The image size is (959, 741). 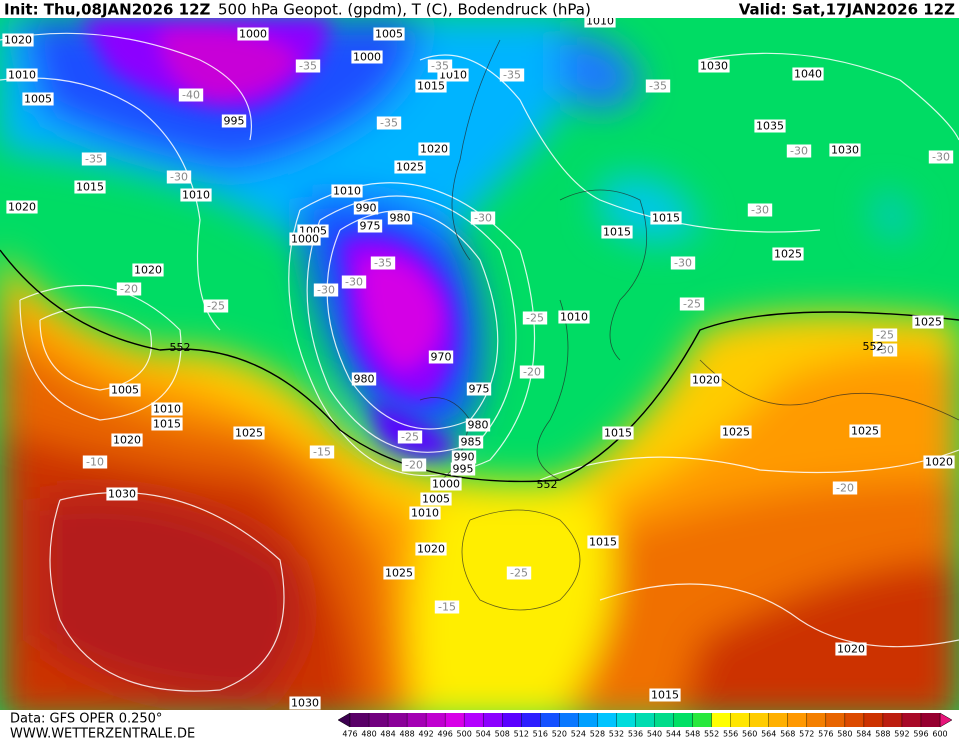 I want to click on pressure-label: 975, so click(x=479, y=389).